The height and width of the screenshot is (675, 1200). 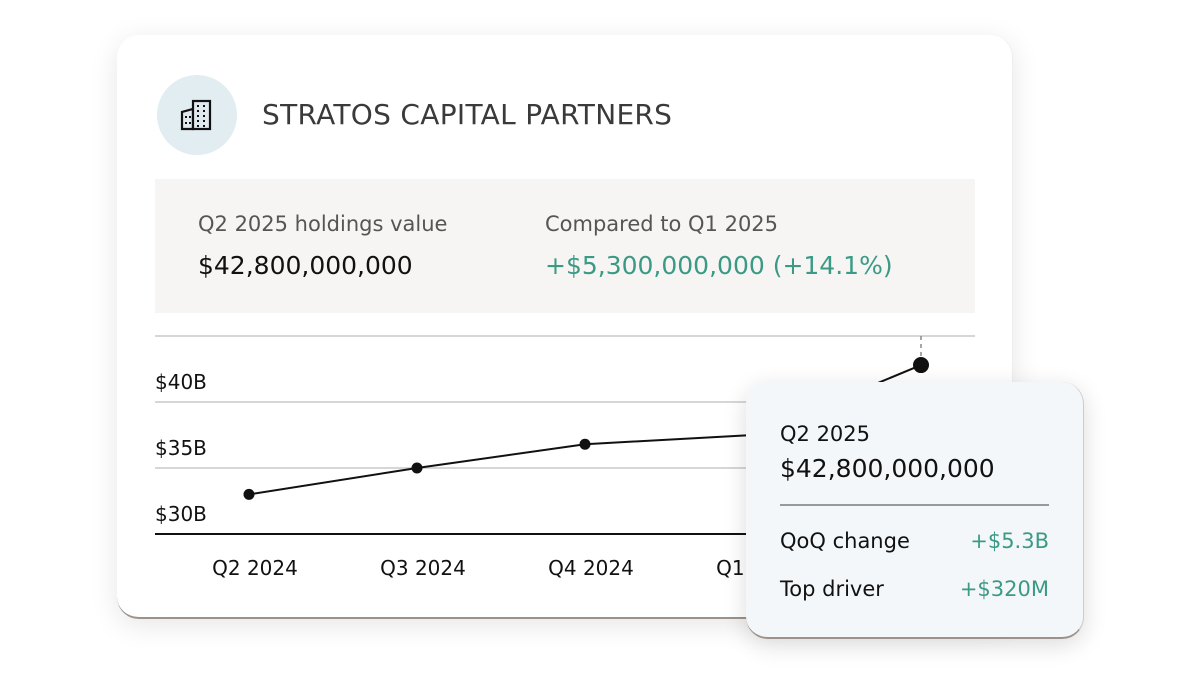 I want to click on company-name: STRATOS CAPITAL PARTNERS, so click(x=467, y=114).